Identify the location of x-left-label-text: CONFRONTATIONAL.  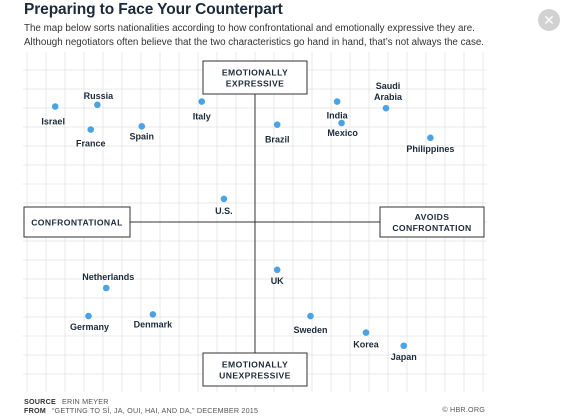
(77, 222).